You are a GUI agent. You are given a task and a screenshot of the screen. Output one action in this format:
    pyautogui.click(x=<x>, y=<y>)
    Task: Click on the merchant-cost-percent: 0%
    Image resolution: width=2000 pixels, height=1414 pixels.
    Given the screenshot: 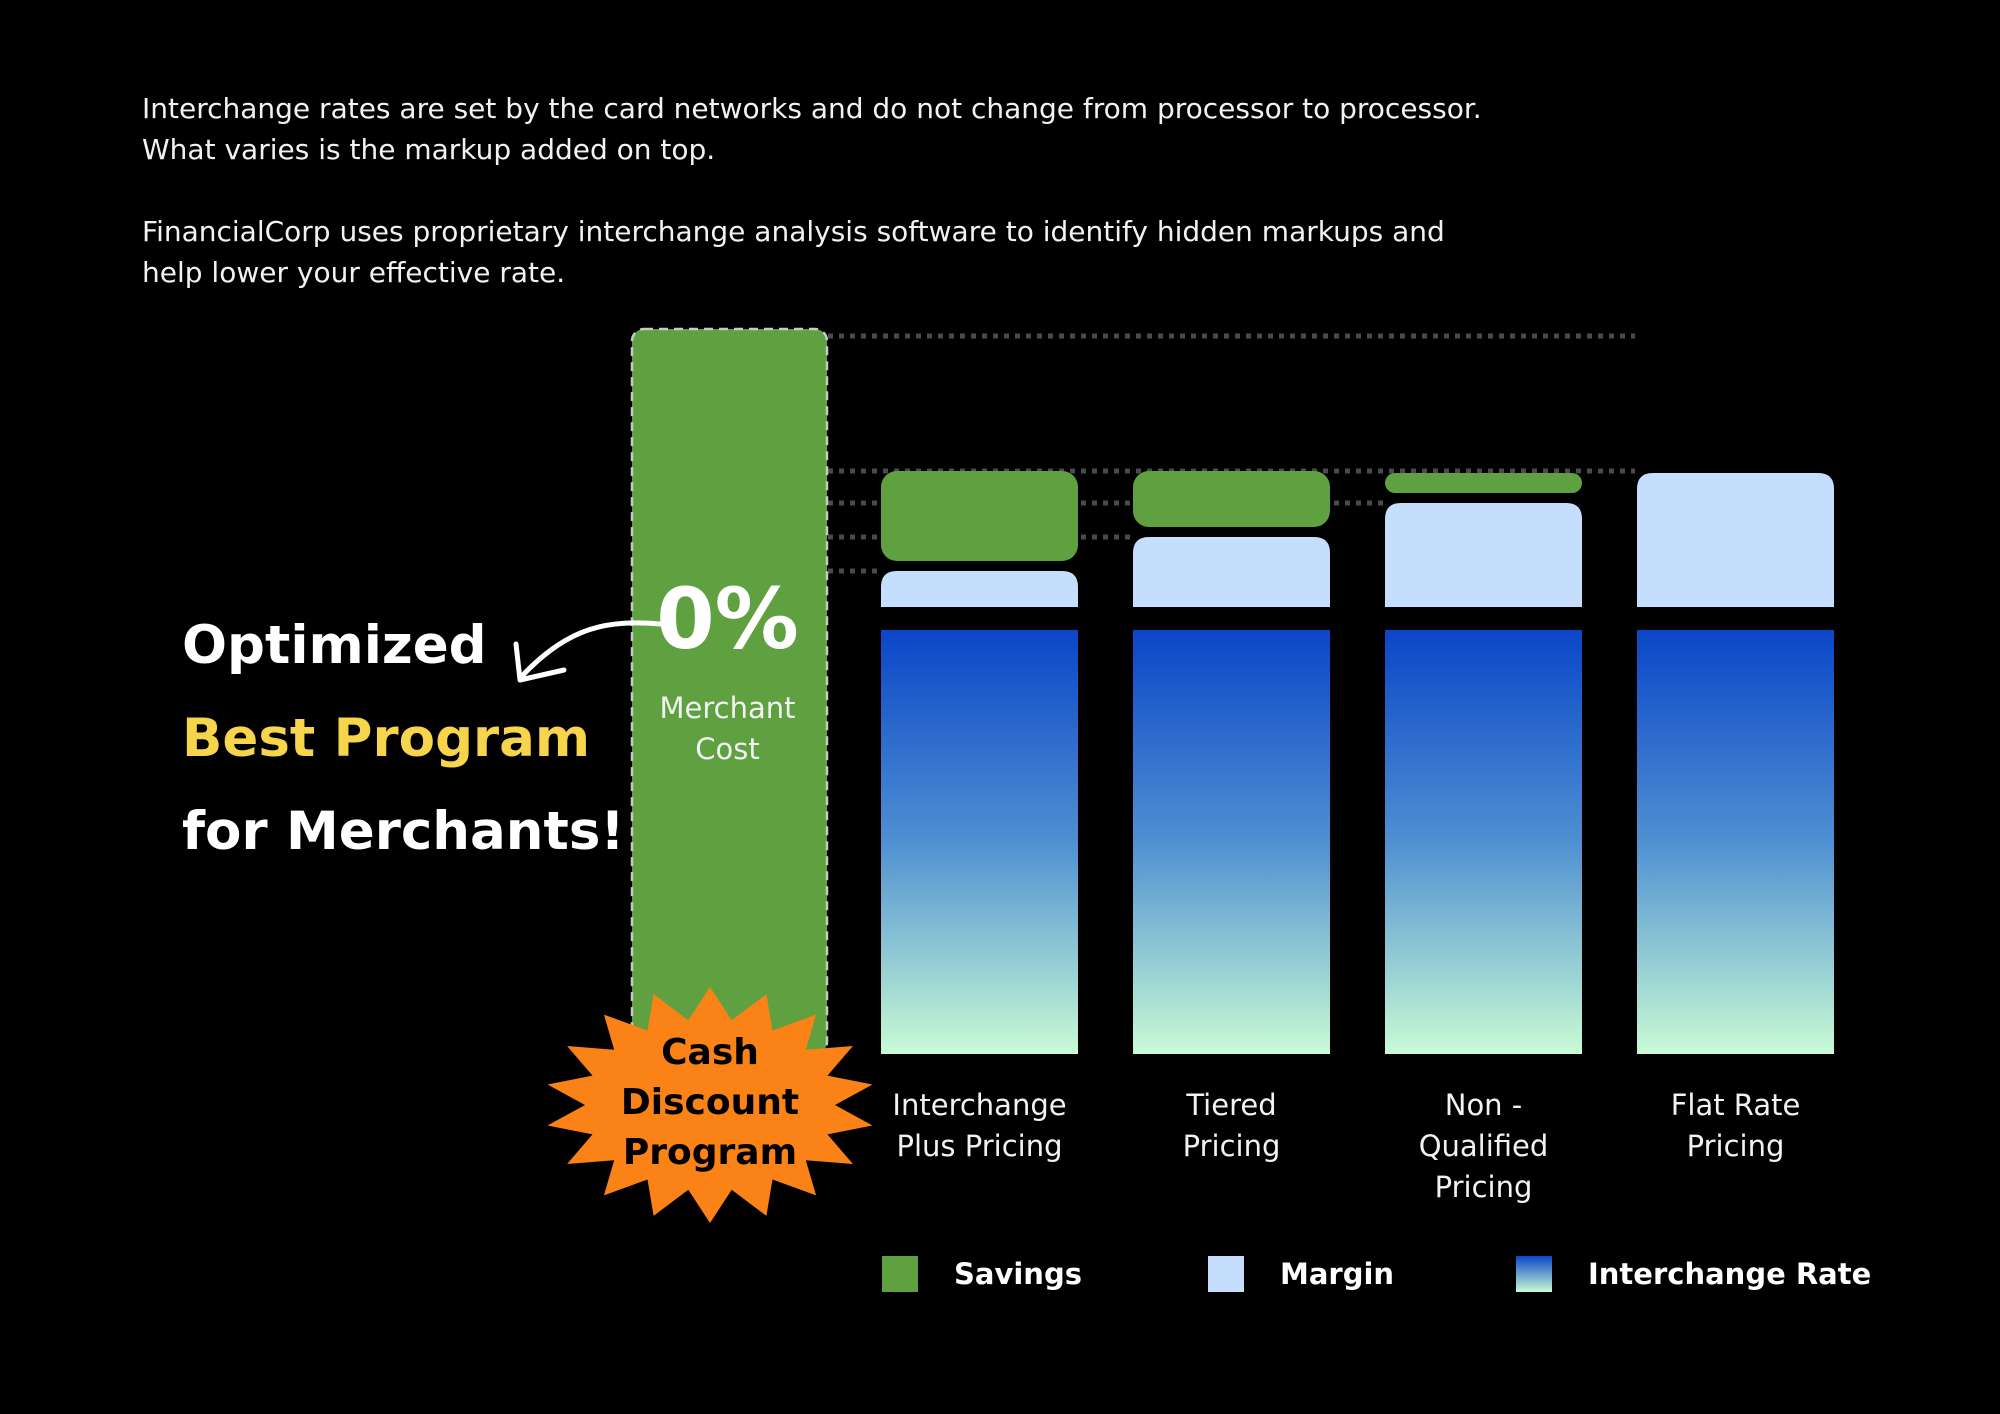 What is the action you would take?
    pyautogui.click(x=727, y=619)
    